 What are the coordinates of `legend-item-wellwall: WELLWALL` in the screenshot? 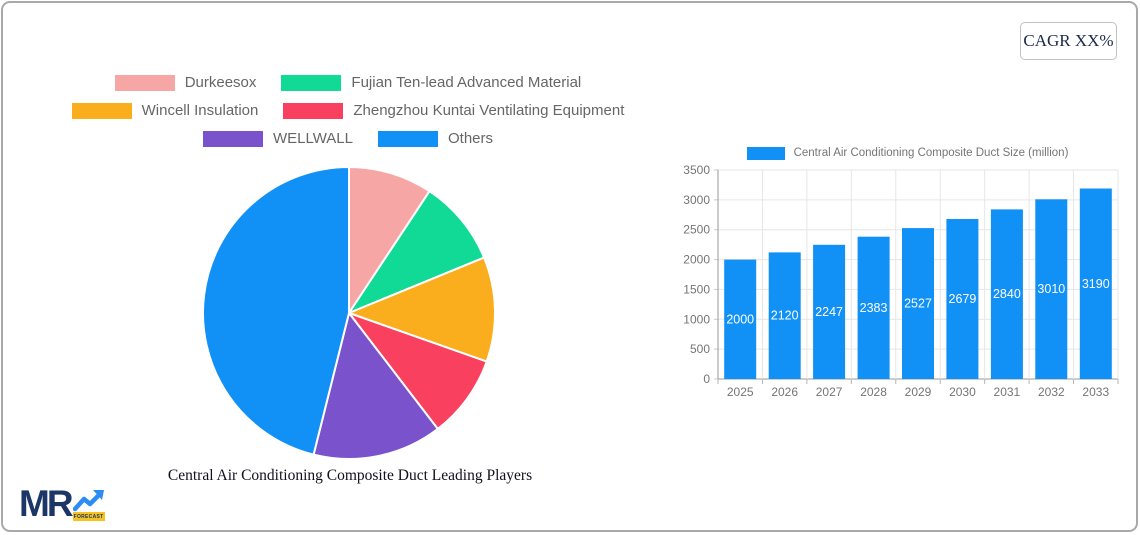 It's located at (277, 138).